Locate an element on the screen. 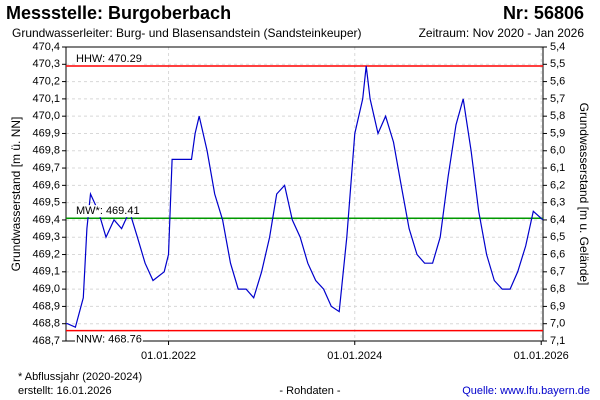 This screenshot has height=400, width=600. y-tick-label: 470,0 is located at coordinates (46, 116).